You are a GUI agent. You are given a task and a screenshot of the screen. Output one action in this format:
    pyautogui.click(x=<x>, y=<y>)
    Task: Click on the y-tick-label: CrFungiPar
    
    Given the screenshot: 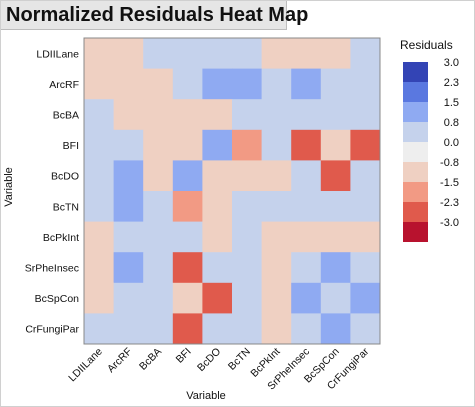 What is the action you would take?
    pyautogui.click(x=52, y=330)
    